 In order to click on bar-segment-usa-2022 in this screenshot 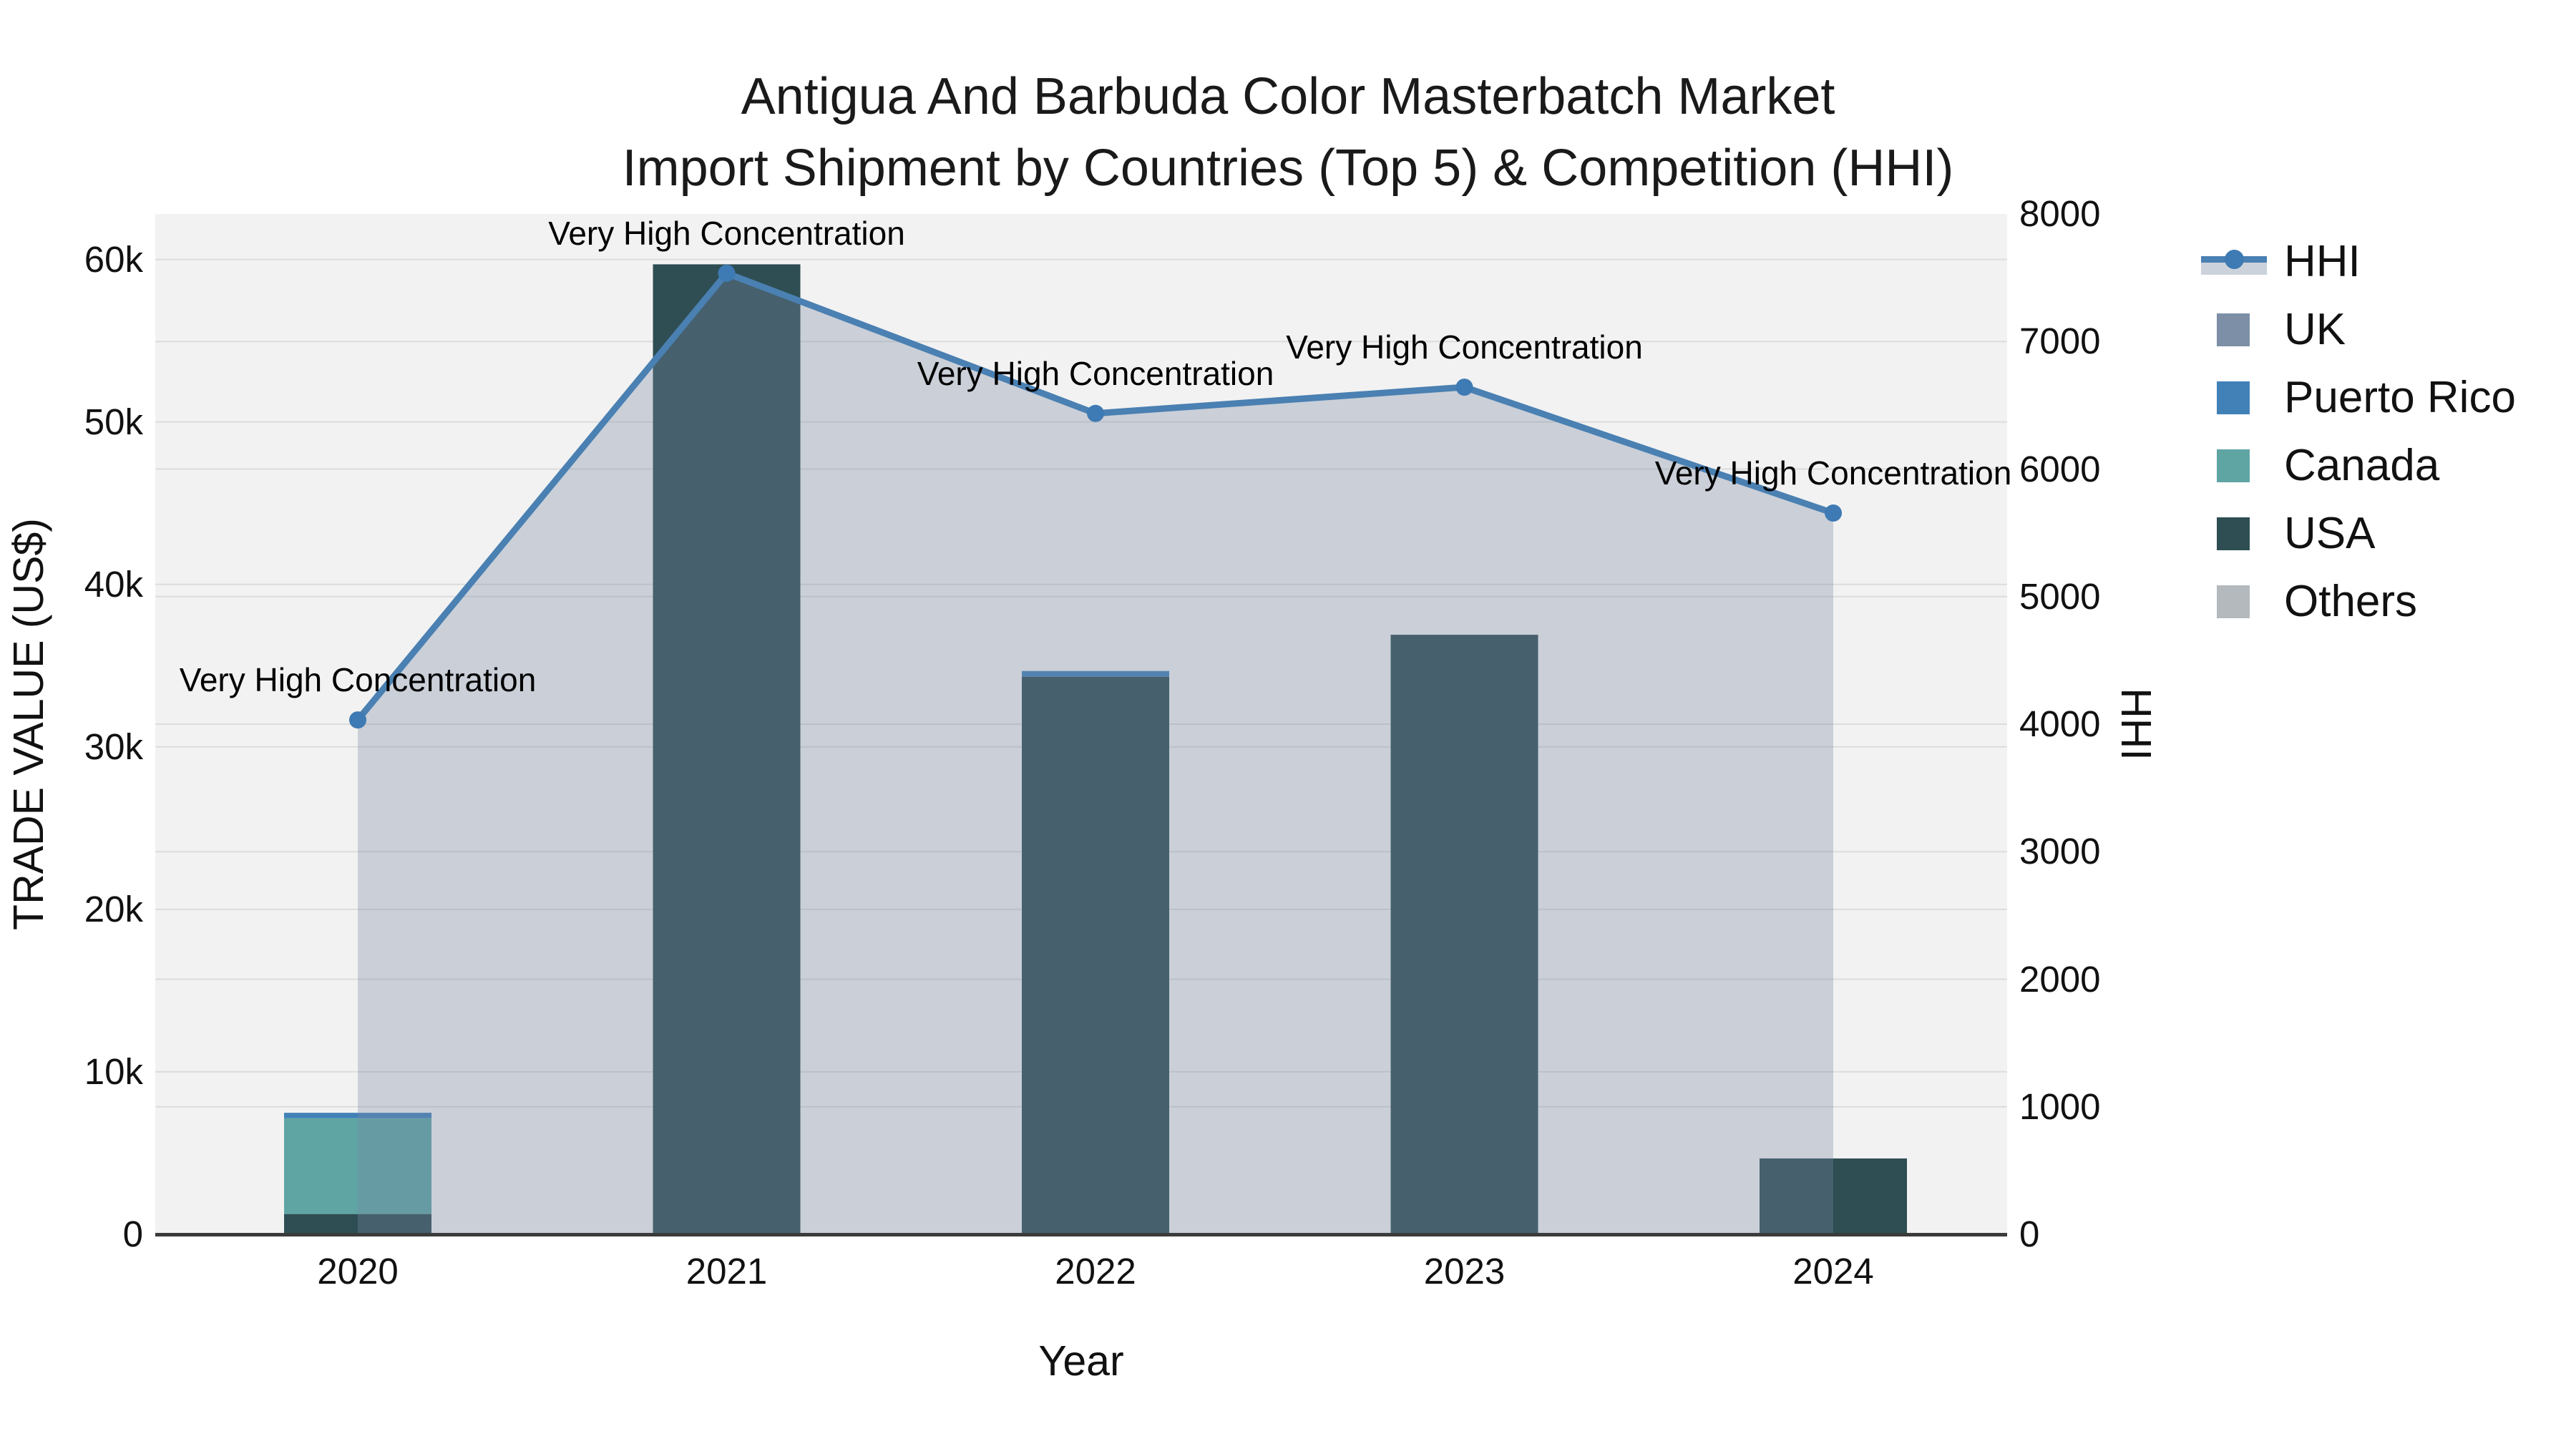, I will do `click(1095, 955)`.